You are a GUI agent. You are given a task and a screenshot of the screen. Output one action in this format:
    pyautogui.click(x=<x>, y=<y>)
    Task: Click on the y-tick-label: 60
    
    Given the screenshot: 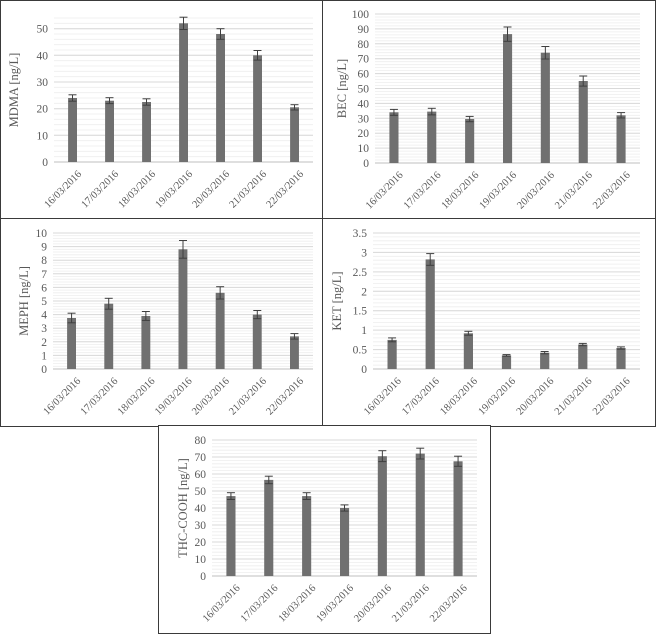 What is the action you would take?
    pyautogui.click(x=201, y=475)
    